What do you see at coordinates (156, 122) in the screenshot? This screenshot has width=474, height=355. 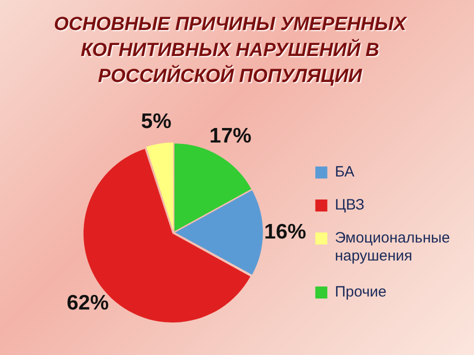 I see `data-label: 5%` at bounding box center [156, 122].